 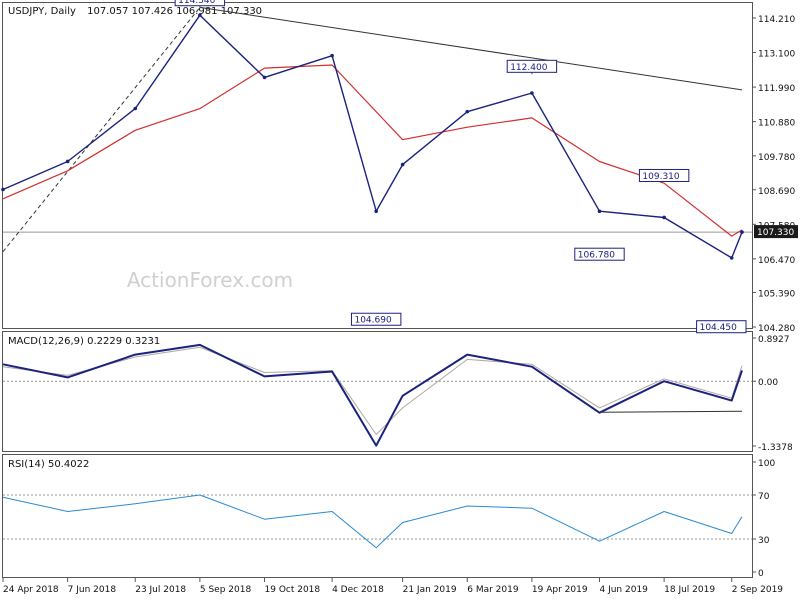 I want to click on x-tick-label: 19 Oct 2018, so click(x=293, y=590).